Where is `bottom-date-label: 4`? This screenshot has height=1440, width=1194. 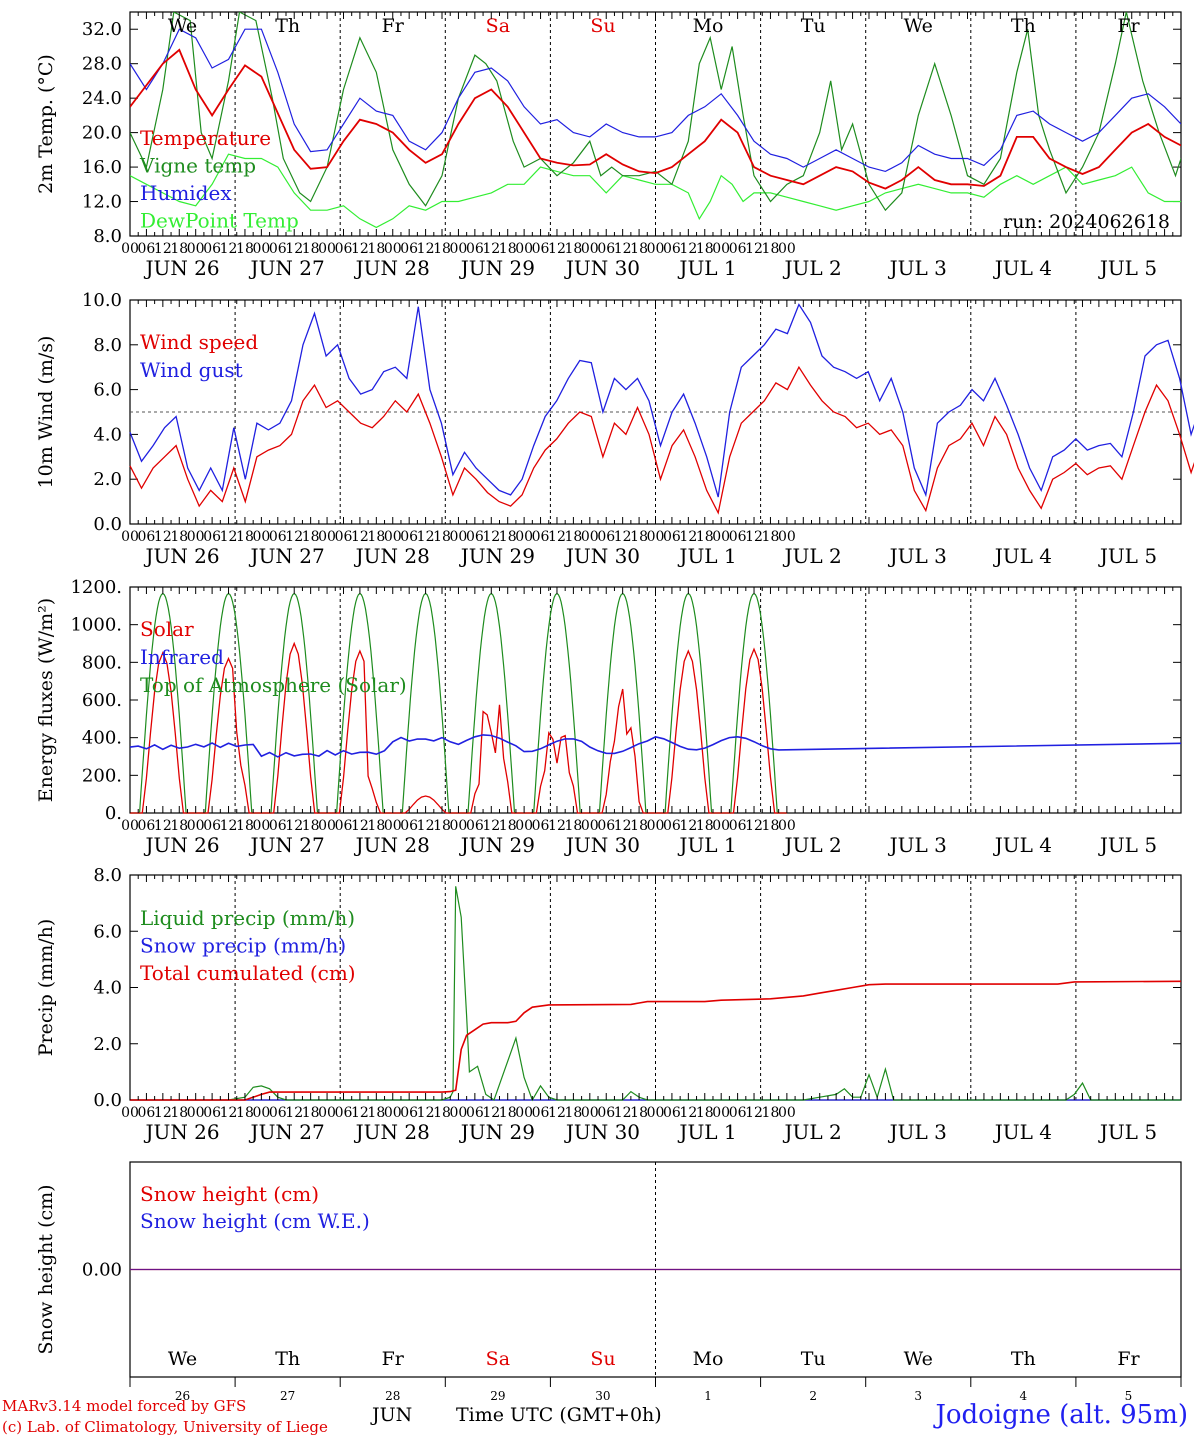 bottom-date-label: 4 is located at coordinates (1024, 1396).